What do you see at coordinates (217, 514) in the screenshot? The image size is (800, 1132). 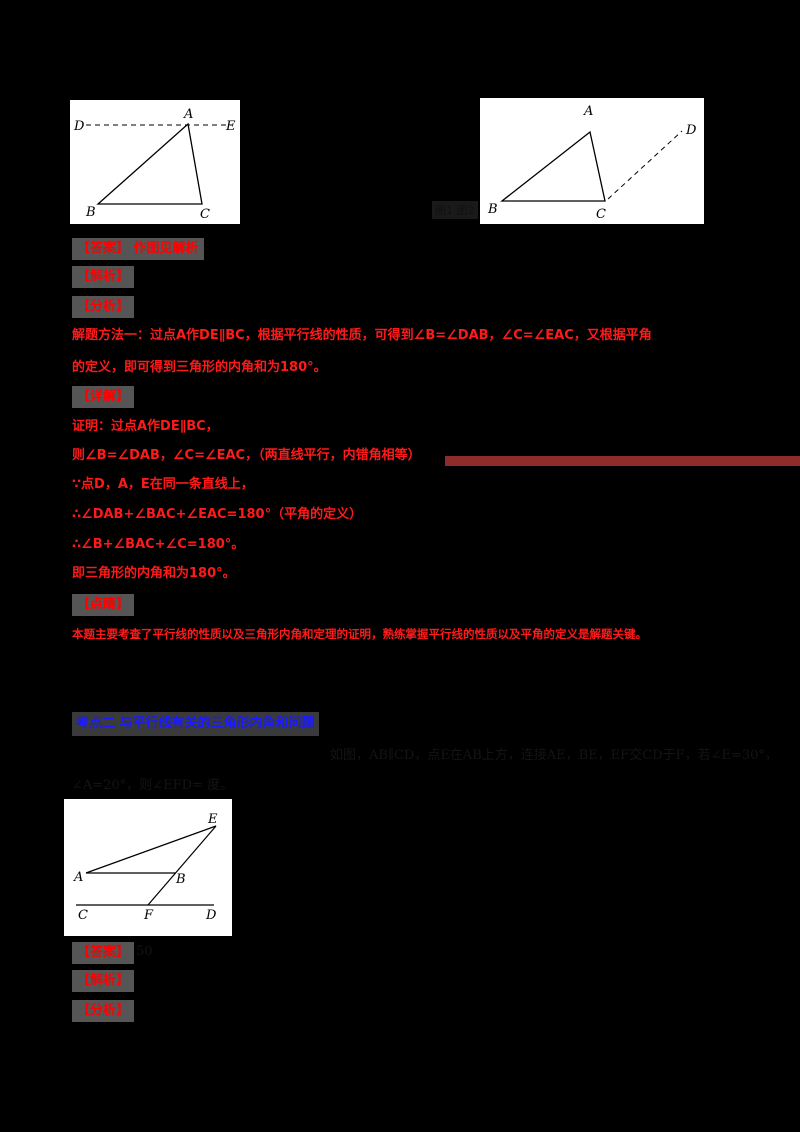 I see `detail-text-4: ∴∠DAB+∠BAC+∠EAC=180°（平角的定义）` at bounding box center [217, 514].